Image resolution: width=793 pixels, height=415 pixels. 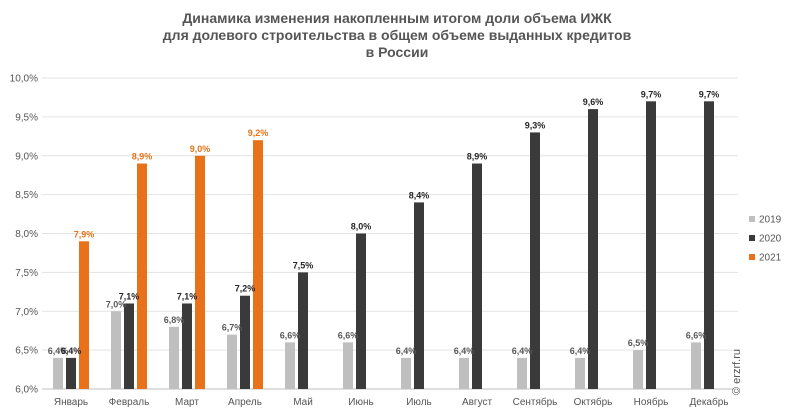 I want to click on x-tick-label: Август, so click(x=477, y=402).